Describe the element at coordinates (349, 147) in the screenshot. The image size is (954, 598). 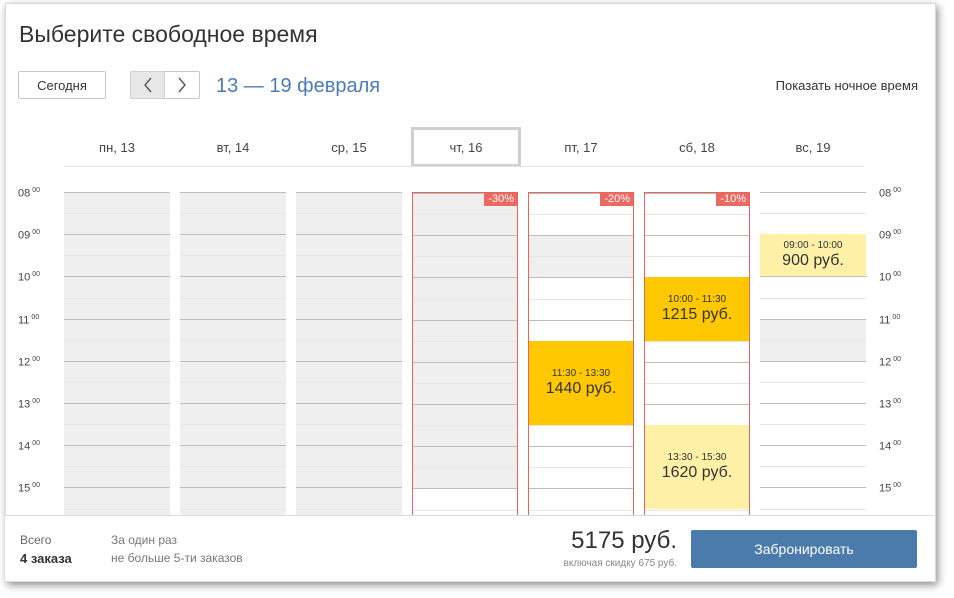
I see `day-header: ср, 15` at that location.